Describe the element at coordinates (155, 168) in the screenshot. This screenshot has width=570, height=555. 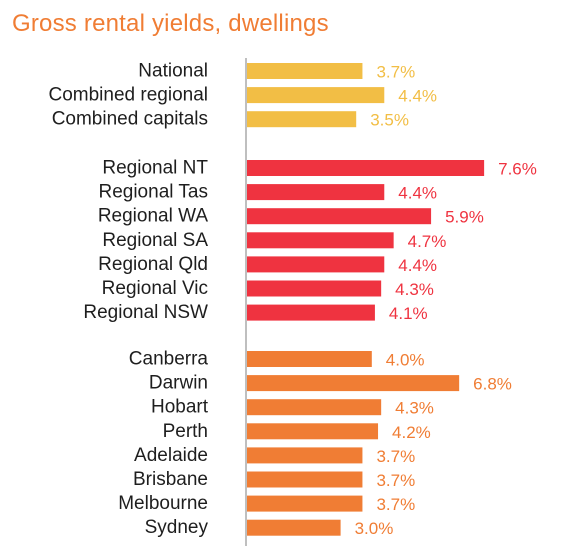
I see `category-label: Regional NT` at that location.